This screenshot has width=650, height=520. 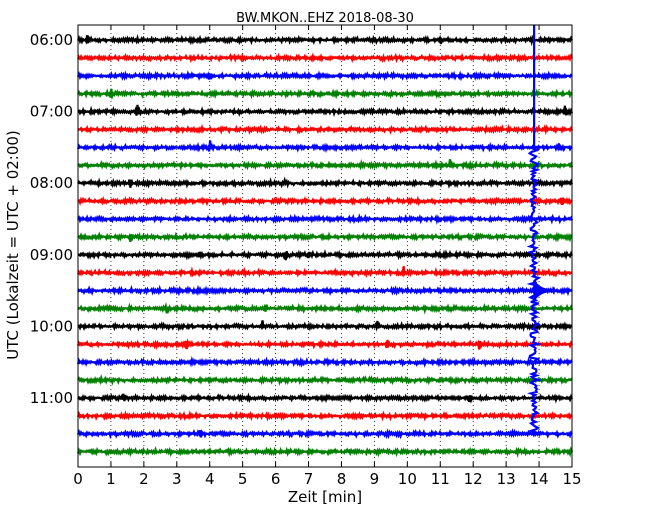 I want to click on x-tick-label: 4, so click(x=210, y=479).